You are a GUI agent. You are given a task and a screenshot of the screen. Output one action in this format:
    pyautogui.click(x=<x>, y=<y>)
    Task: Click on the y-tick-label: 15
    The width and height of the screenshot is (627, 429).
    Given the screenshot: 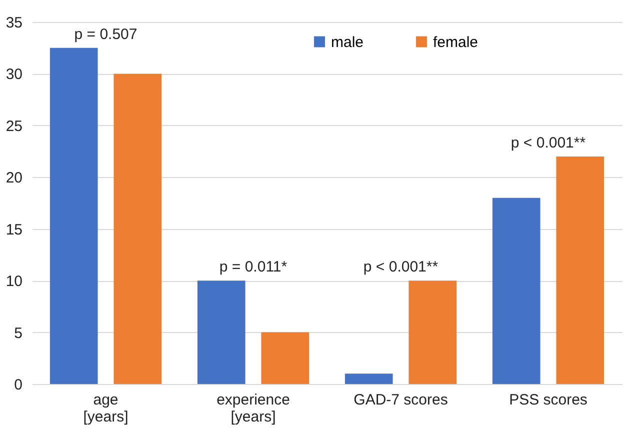 What is the action you would take?
    pyautogui.click(x=14, y=229)
    